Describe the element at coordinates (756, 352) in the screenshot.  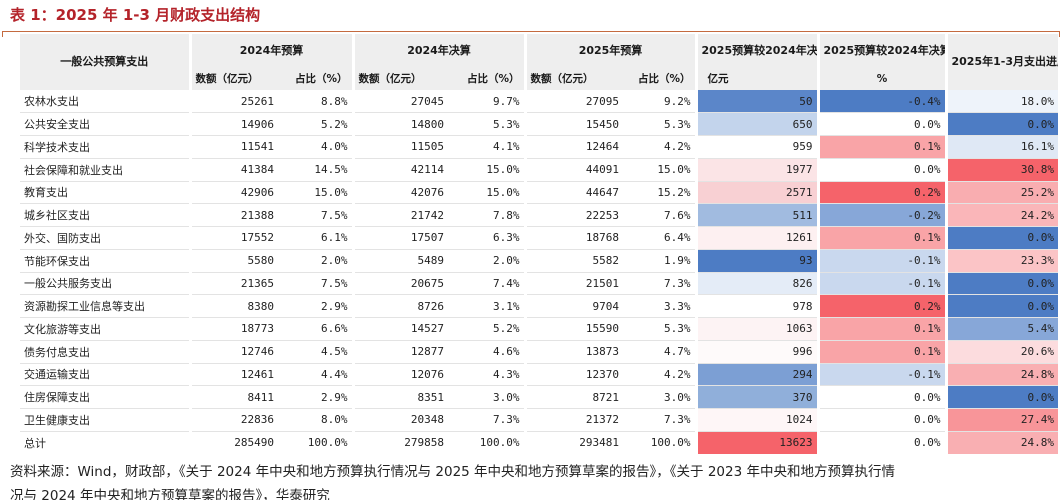
I see `abs-change: 996` at that location.